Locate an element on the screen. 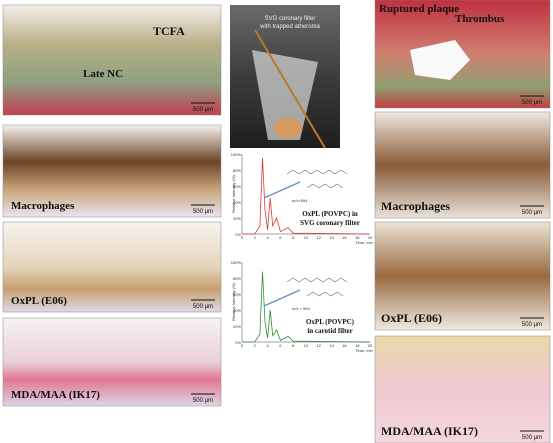  filter is located at coordinates (285, 95).